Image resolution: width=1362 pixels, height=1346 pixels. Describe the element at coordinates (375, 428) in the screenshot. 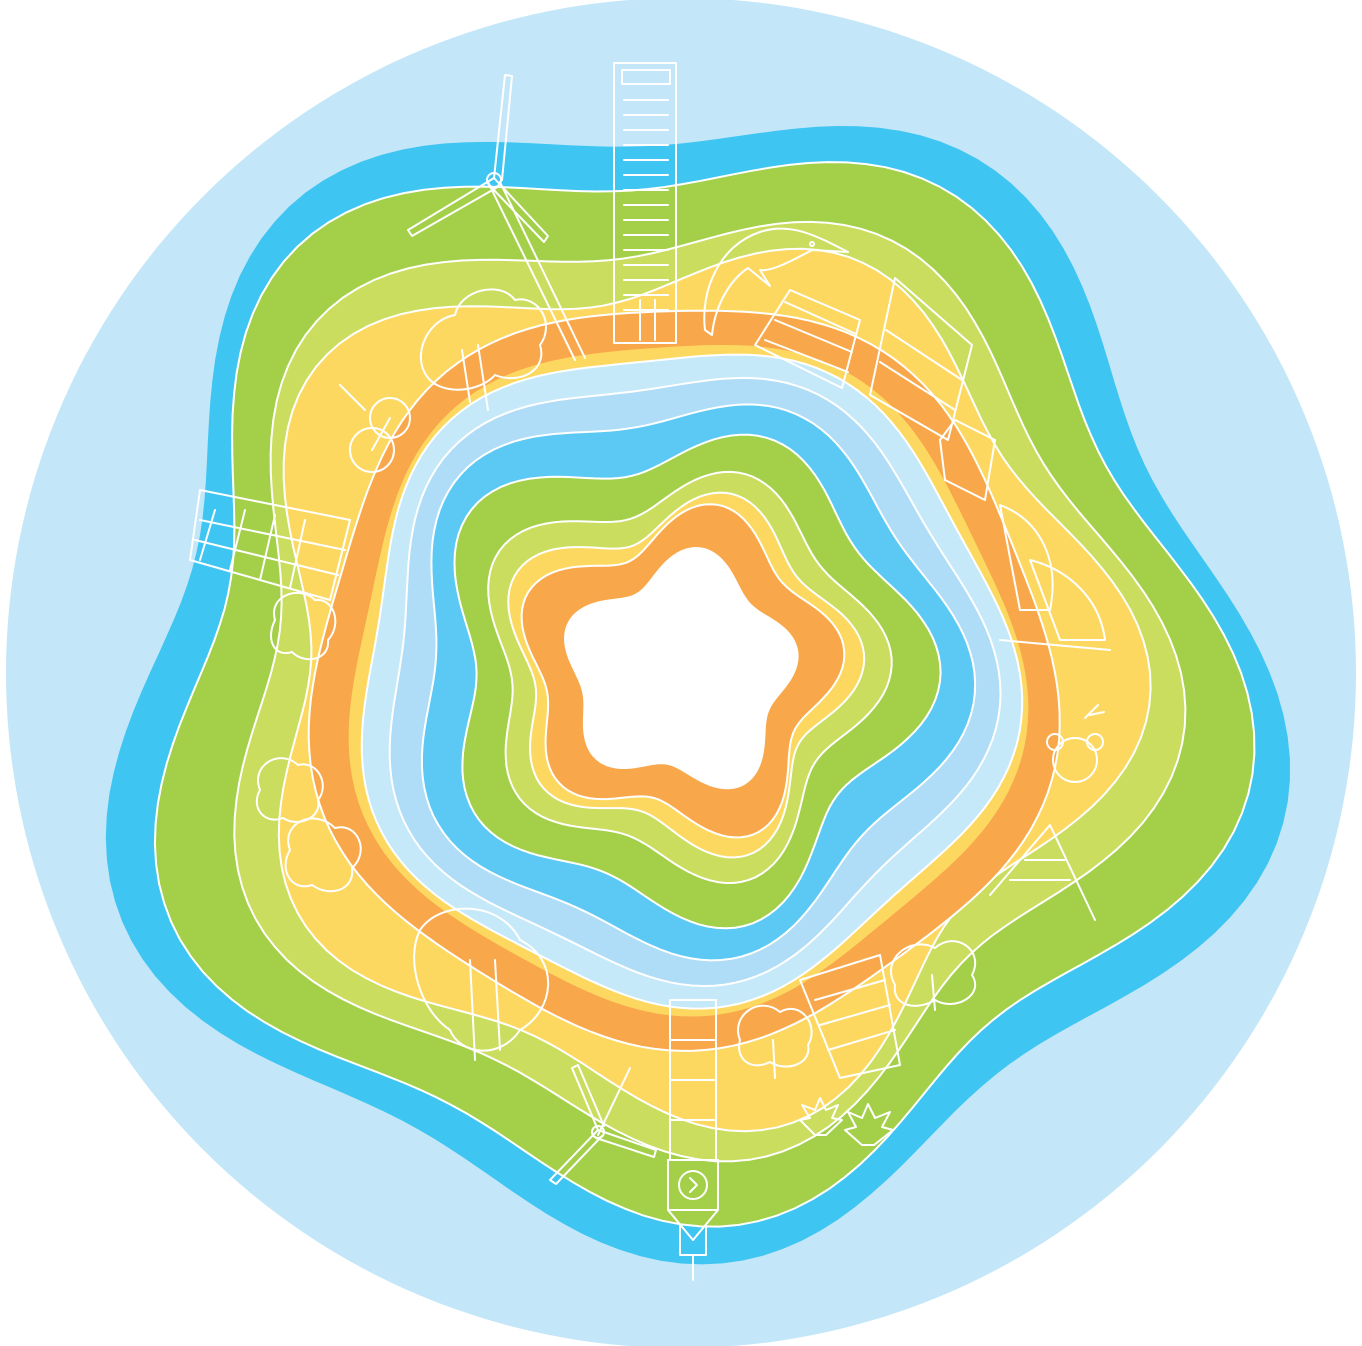

I see `bicycle-icon` at that location.